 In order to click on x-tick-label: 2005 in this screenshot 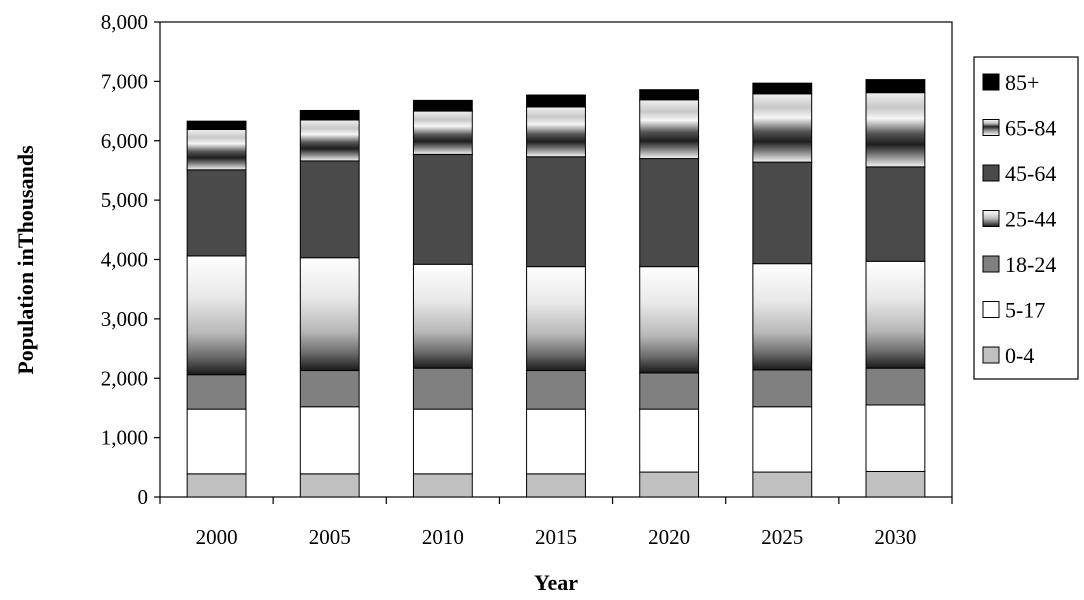, I will do `click(330, 537)`.